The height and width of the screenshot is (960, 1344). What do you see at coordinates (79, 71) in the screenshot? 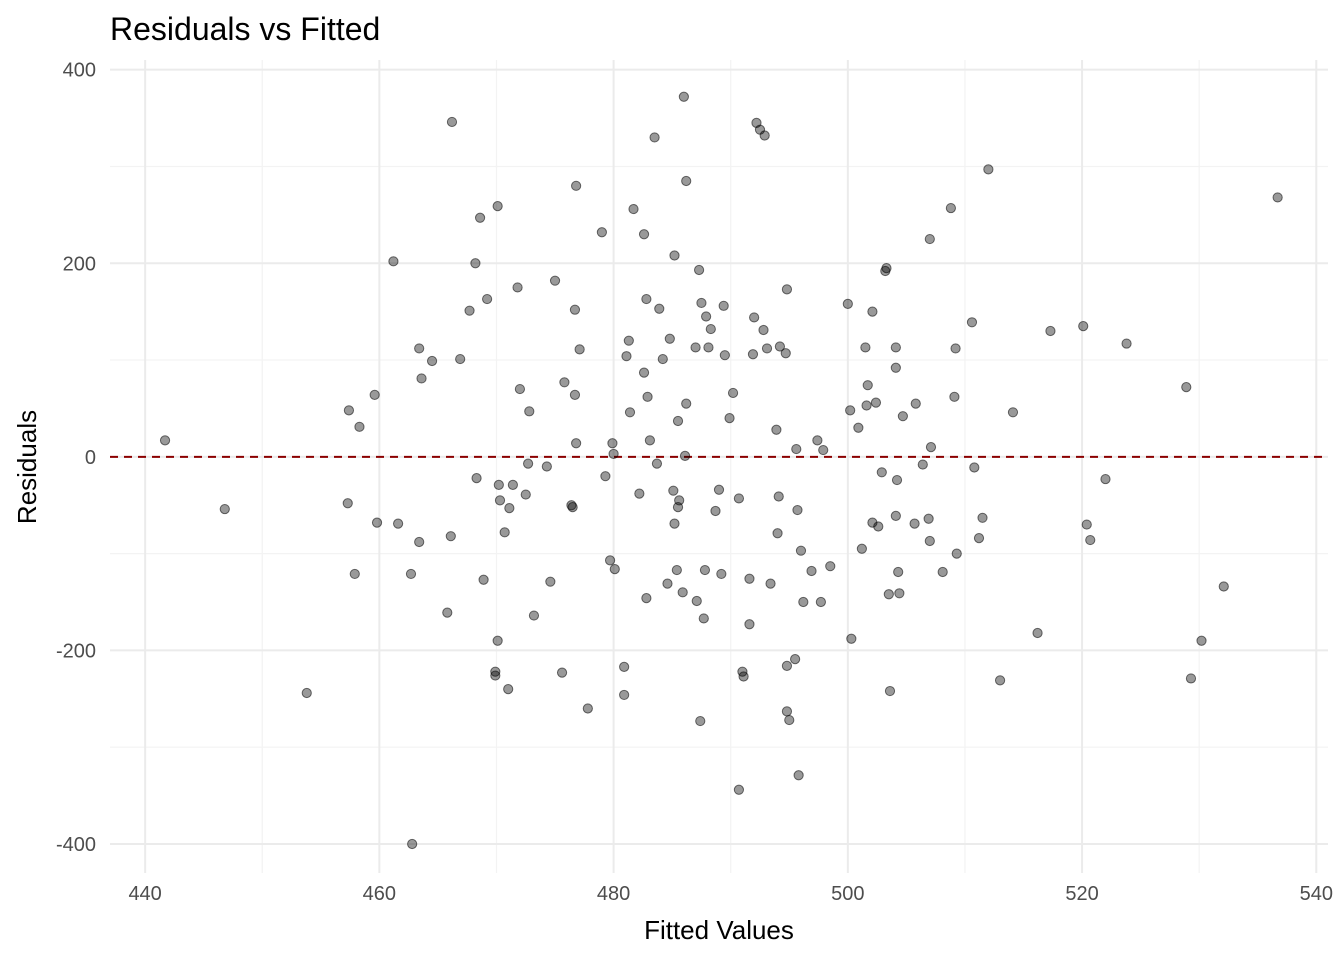
I see `y-tick-label: 400` at bounding box center [79, 71].